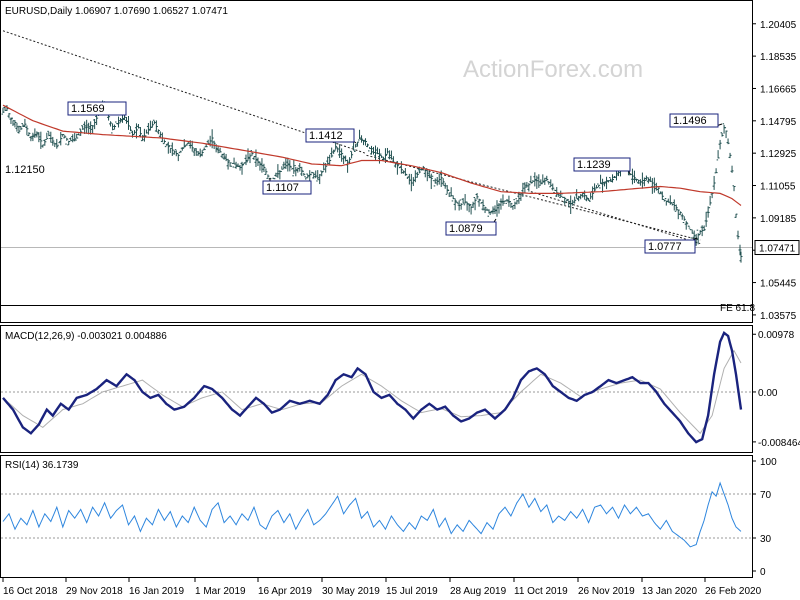 The image size is (800, 600). I want to click on price-axis-label: 1.11055, so click(778, 187).